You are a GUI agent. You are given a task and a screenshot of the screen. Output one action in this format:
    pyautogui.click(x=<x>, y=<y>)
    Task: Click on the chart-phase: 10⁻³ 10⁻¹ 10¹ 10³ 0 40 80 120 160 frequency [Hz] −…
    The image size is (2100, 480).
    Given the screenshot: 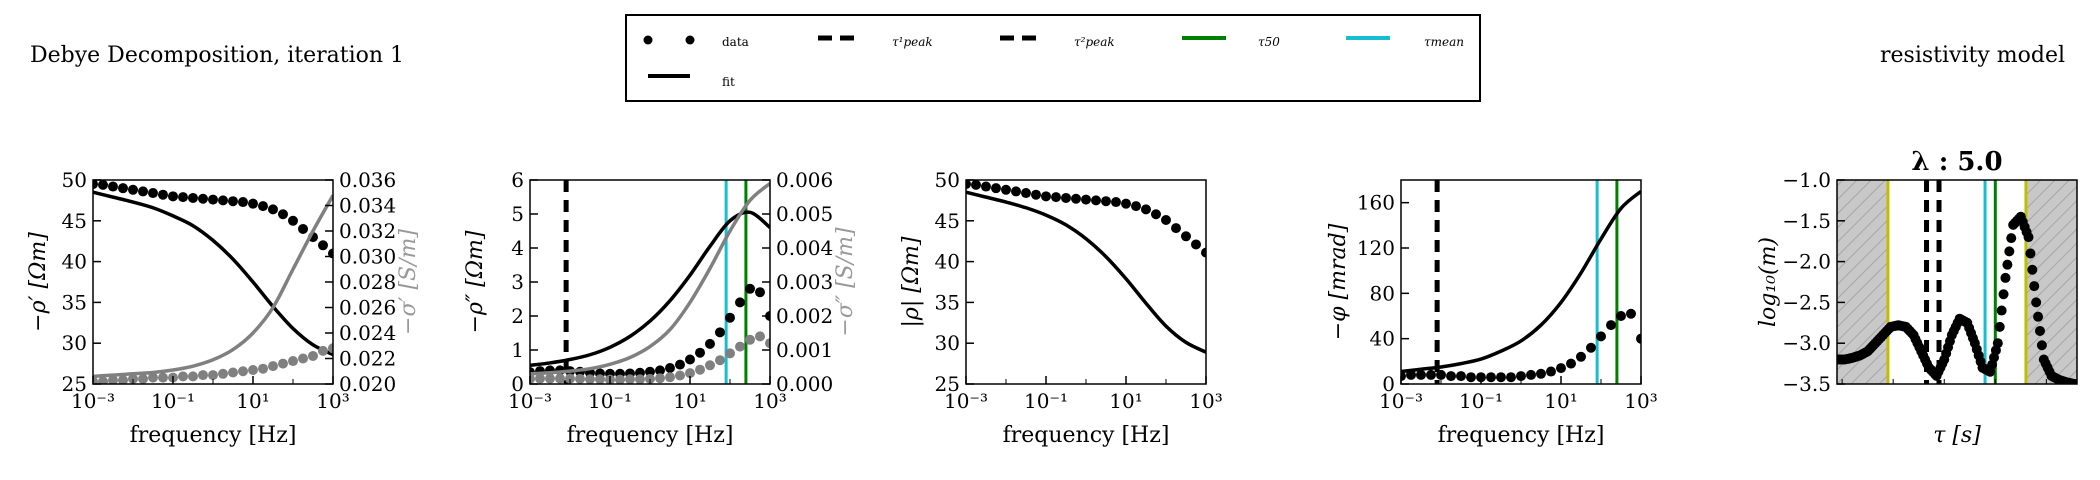 What is the action you would take?
    pyautogui.click(x=1492, y=313)
    